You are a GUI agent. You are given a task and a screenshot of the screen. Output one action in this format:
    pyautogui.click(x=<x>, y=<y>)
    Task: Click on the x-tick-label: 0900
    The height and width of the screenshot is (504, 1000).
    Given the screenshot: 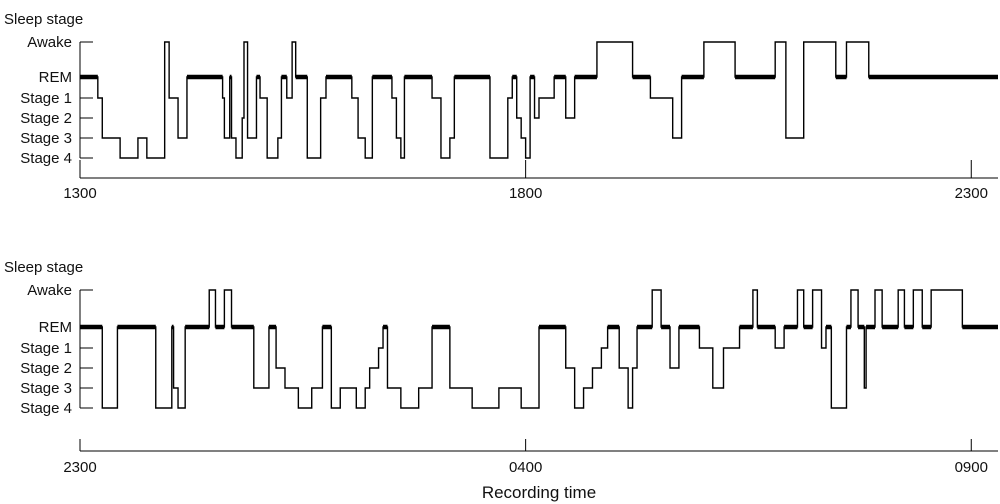 What is the action you would take?
    pyautogui.click(x=971, y=467)
    